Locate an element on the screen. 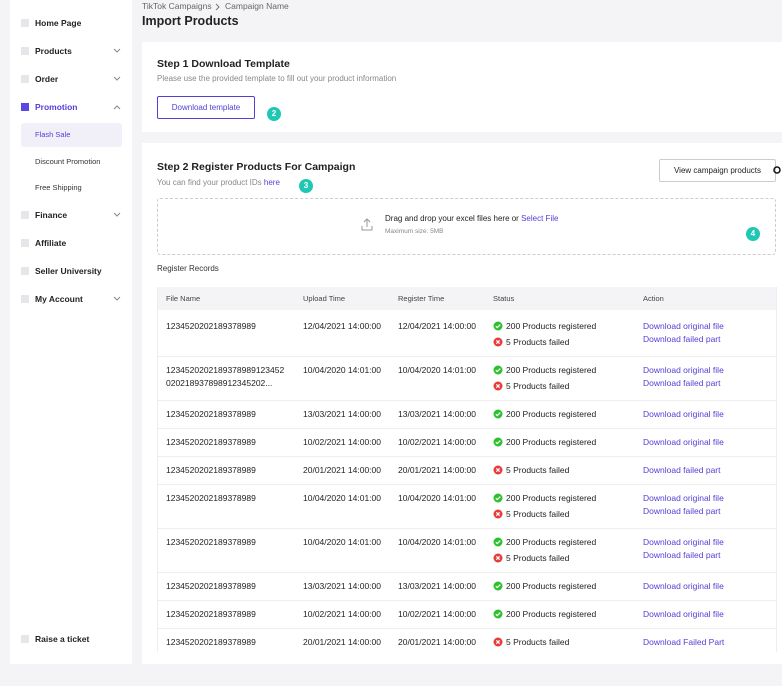 This screenshot has height=686, width=782. menu-item: Order is located at coordinates (47, 79).